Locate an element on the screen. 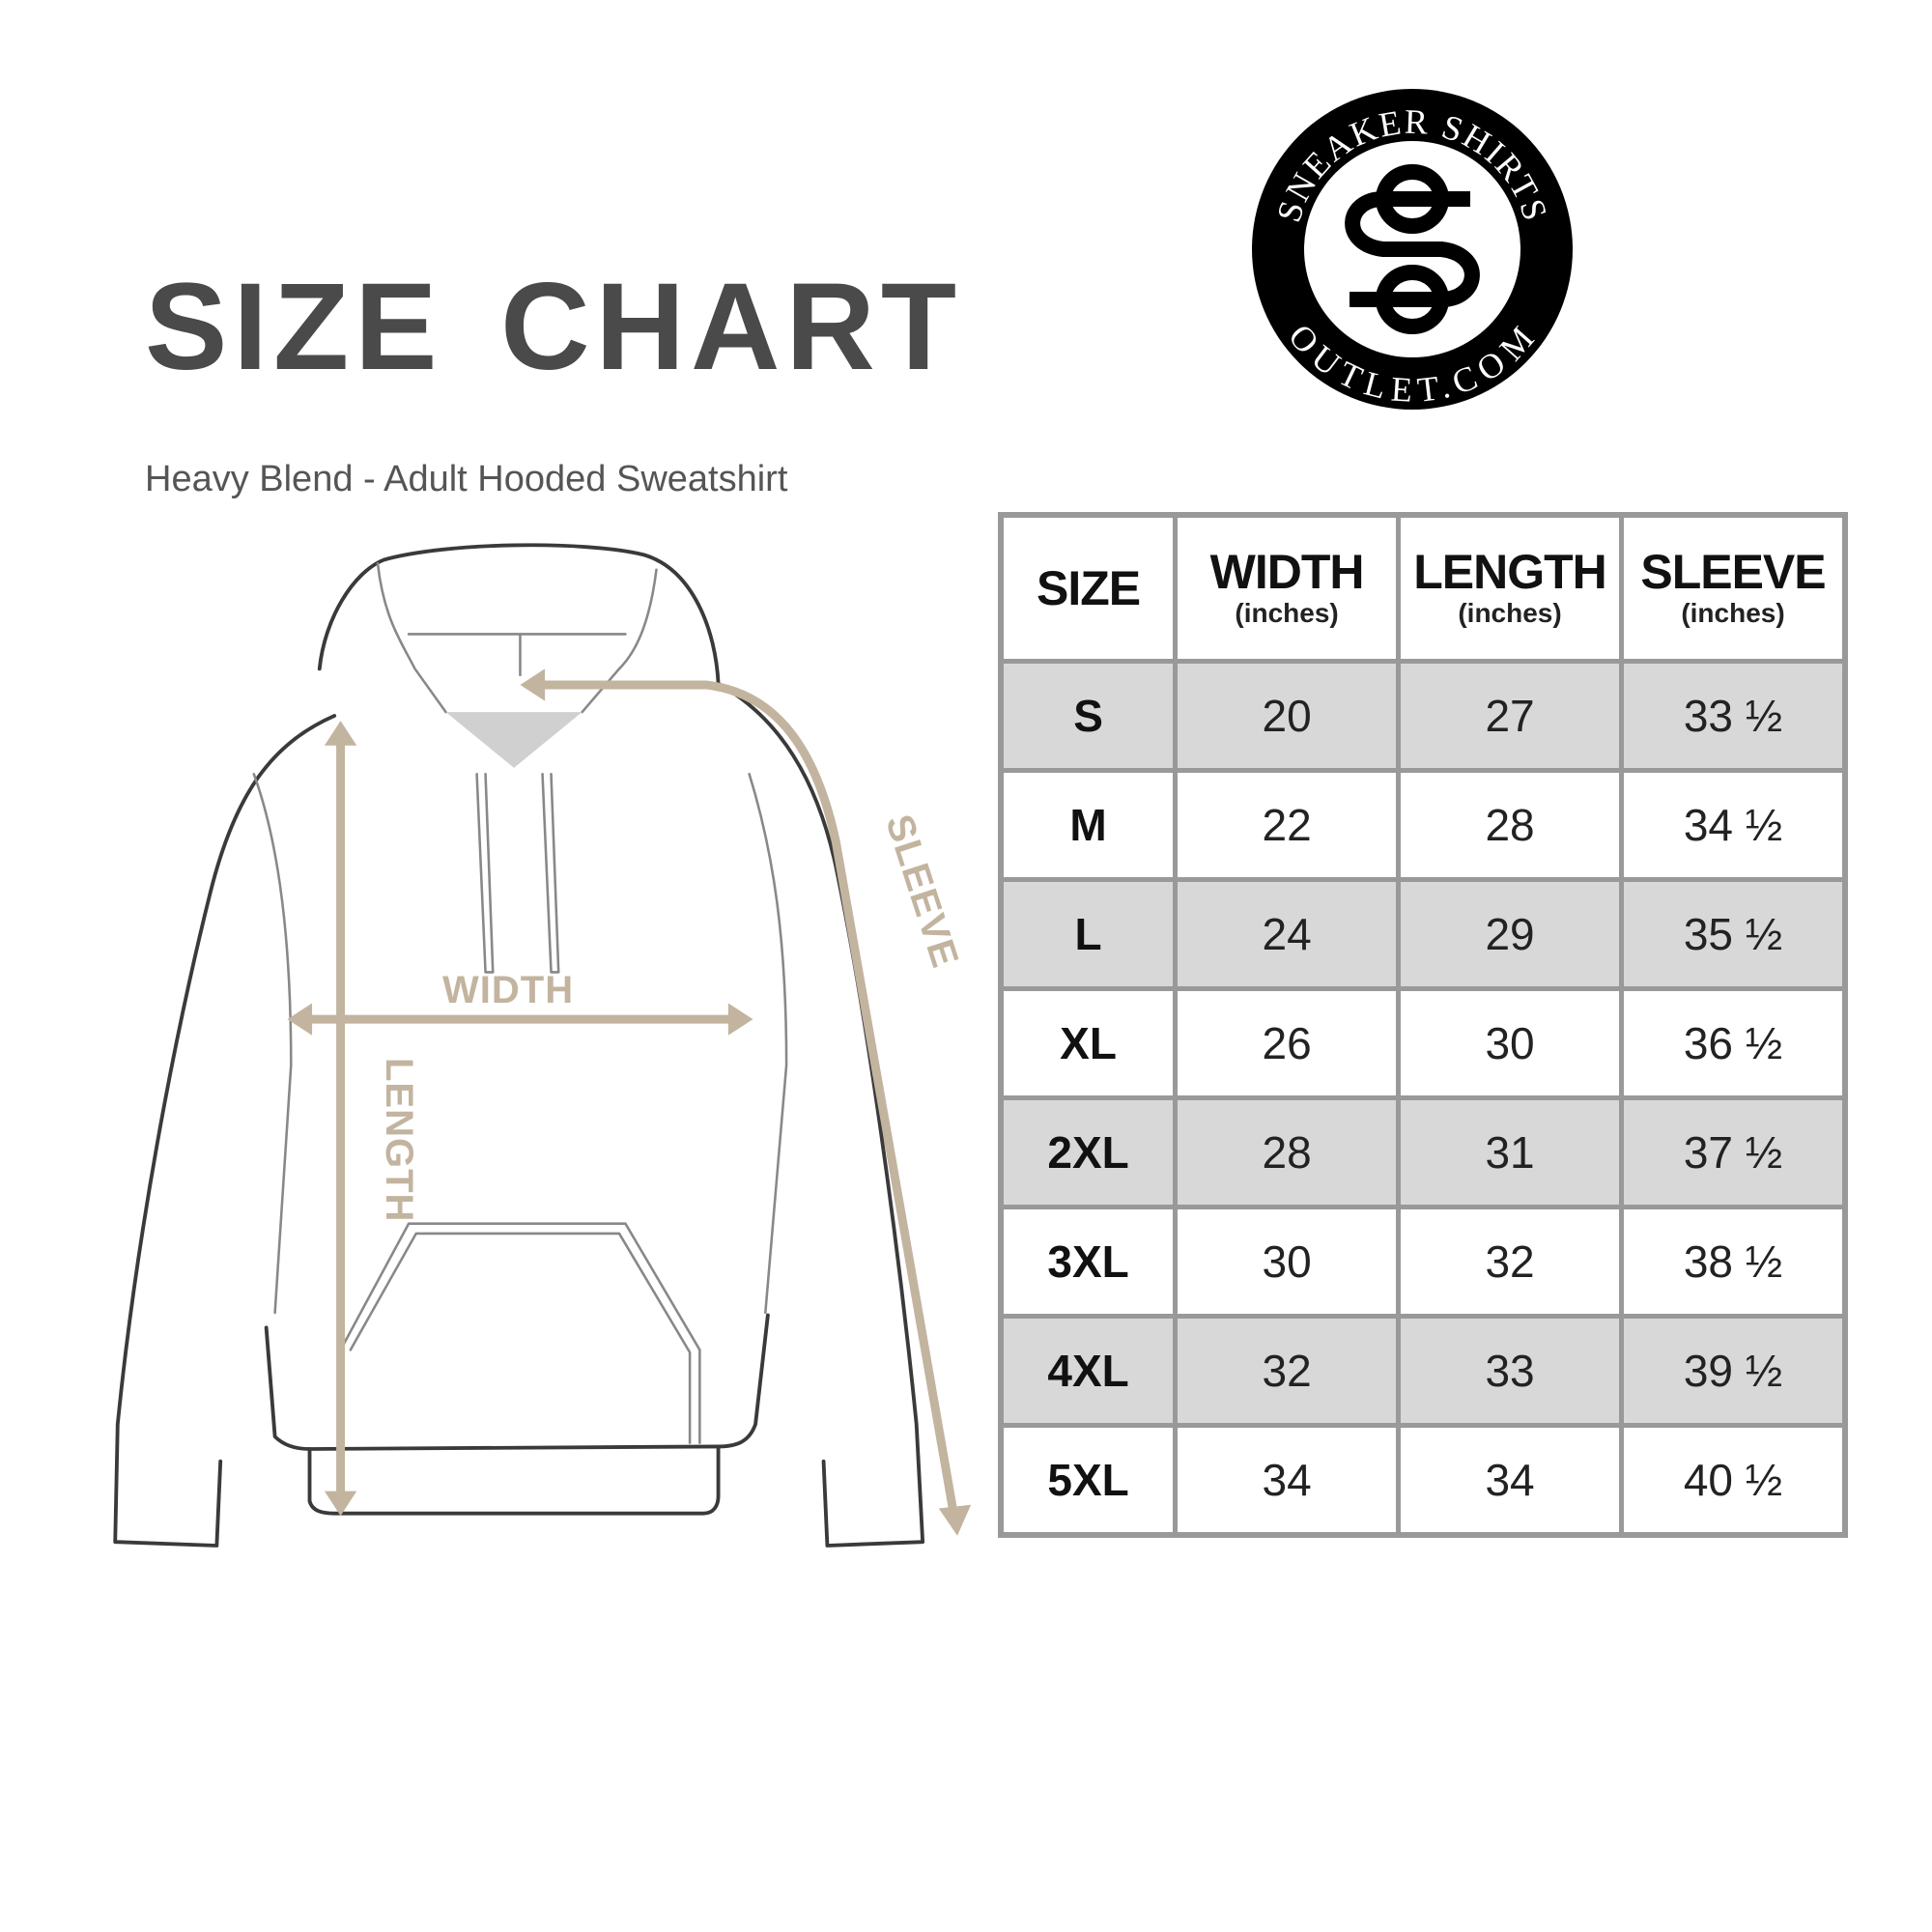  cell-sleeve: 35 ½ is located at coordinates (1733, 934).